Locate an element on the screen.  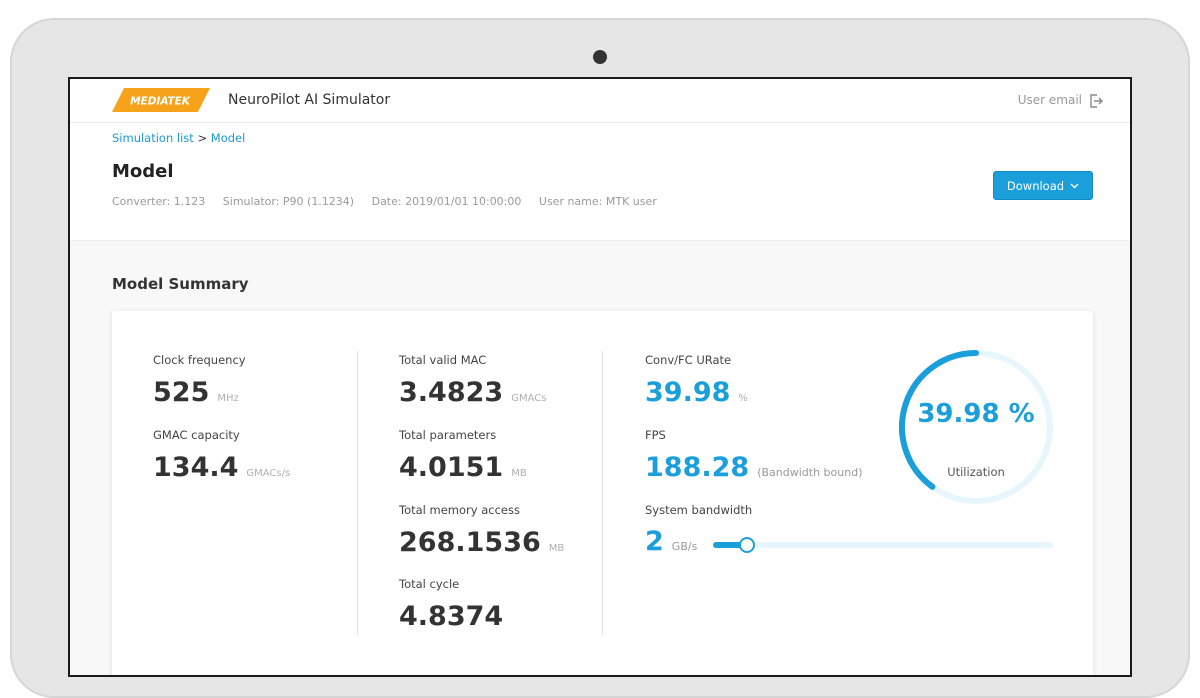
total-memory-access-label: Total memory access is located at coordinates (459, 510).